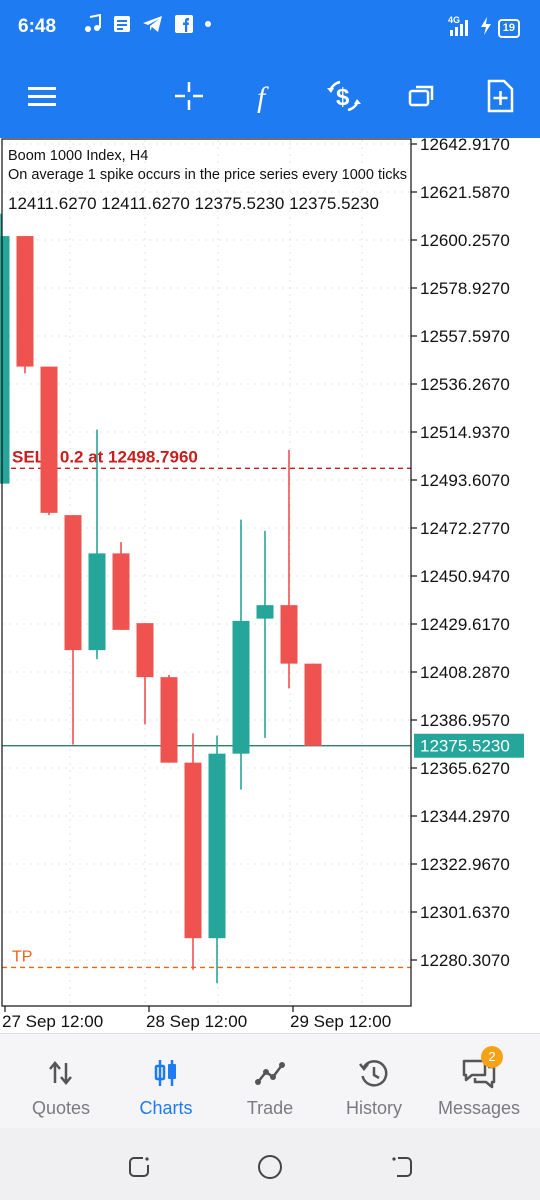  What do you see at coordinates (479, 1074) in the screenshot?
I see `messages-icon` at bounding box center [479, 1074].